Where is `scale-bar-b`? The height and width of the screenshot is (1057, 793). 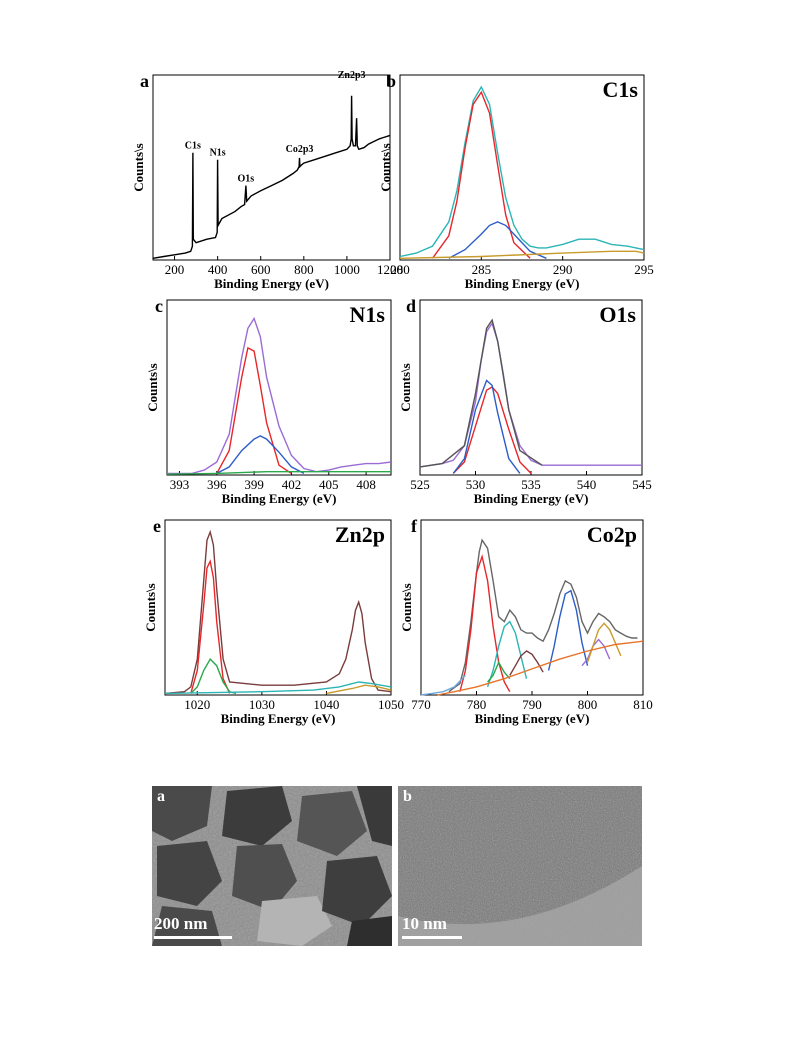
scale-bar-b is located at coordinates (432, 937).